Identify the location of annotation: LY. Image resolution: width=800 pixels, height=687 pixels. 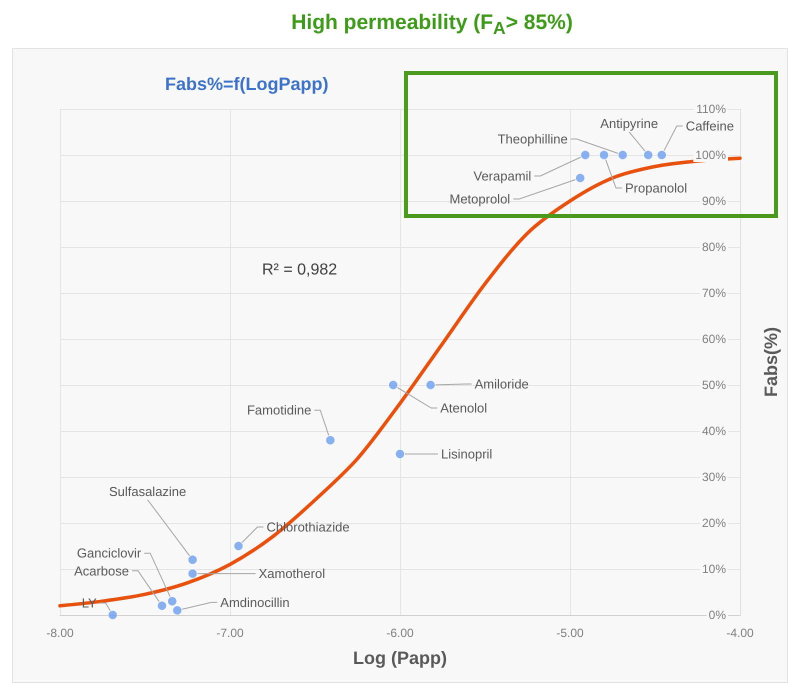
(90, 603).